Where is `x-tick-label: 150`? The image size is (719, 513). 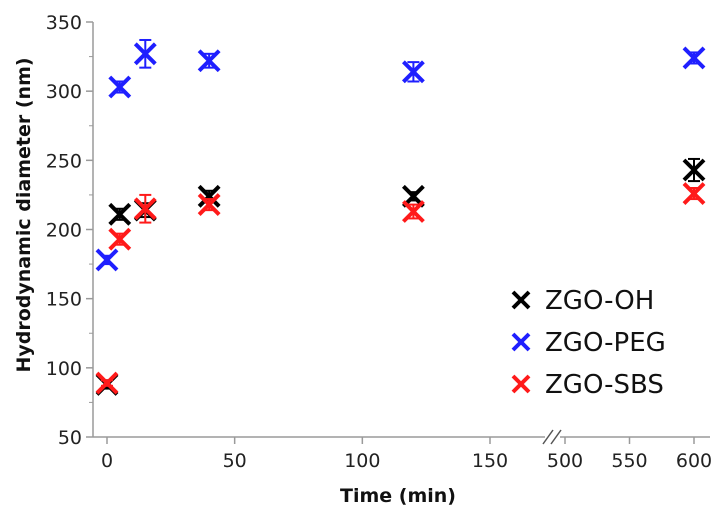
x-tick-label: 150 is located at coordinates (490, 461).